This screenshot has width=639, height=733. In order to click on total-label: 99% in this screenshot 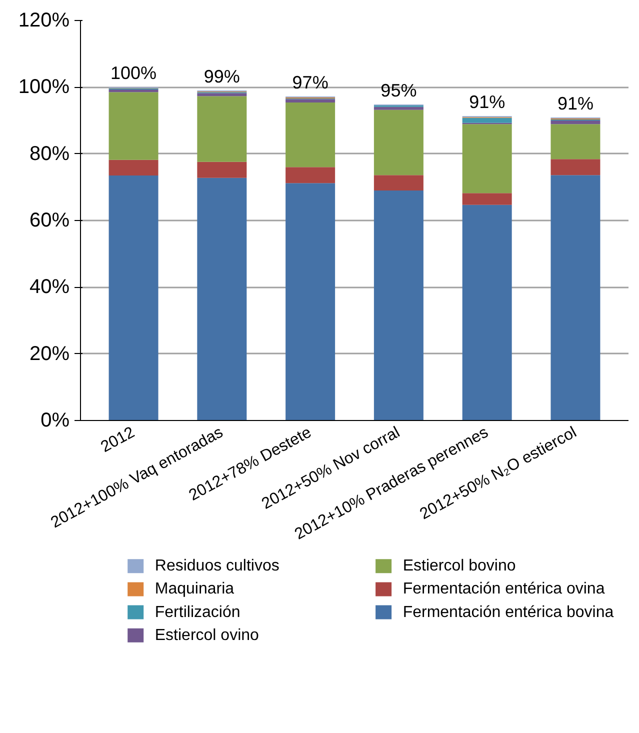, I will do `click(222, 76)`.